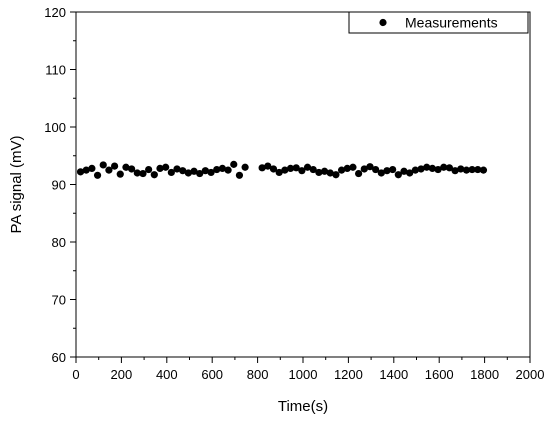 The height and width of the screenshot is (421, 550). What do you see at coordinates (55, 12) in the screenshot?
I see `y-tick-label: 120` at bounding box center [55, 12].